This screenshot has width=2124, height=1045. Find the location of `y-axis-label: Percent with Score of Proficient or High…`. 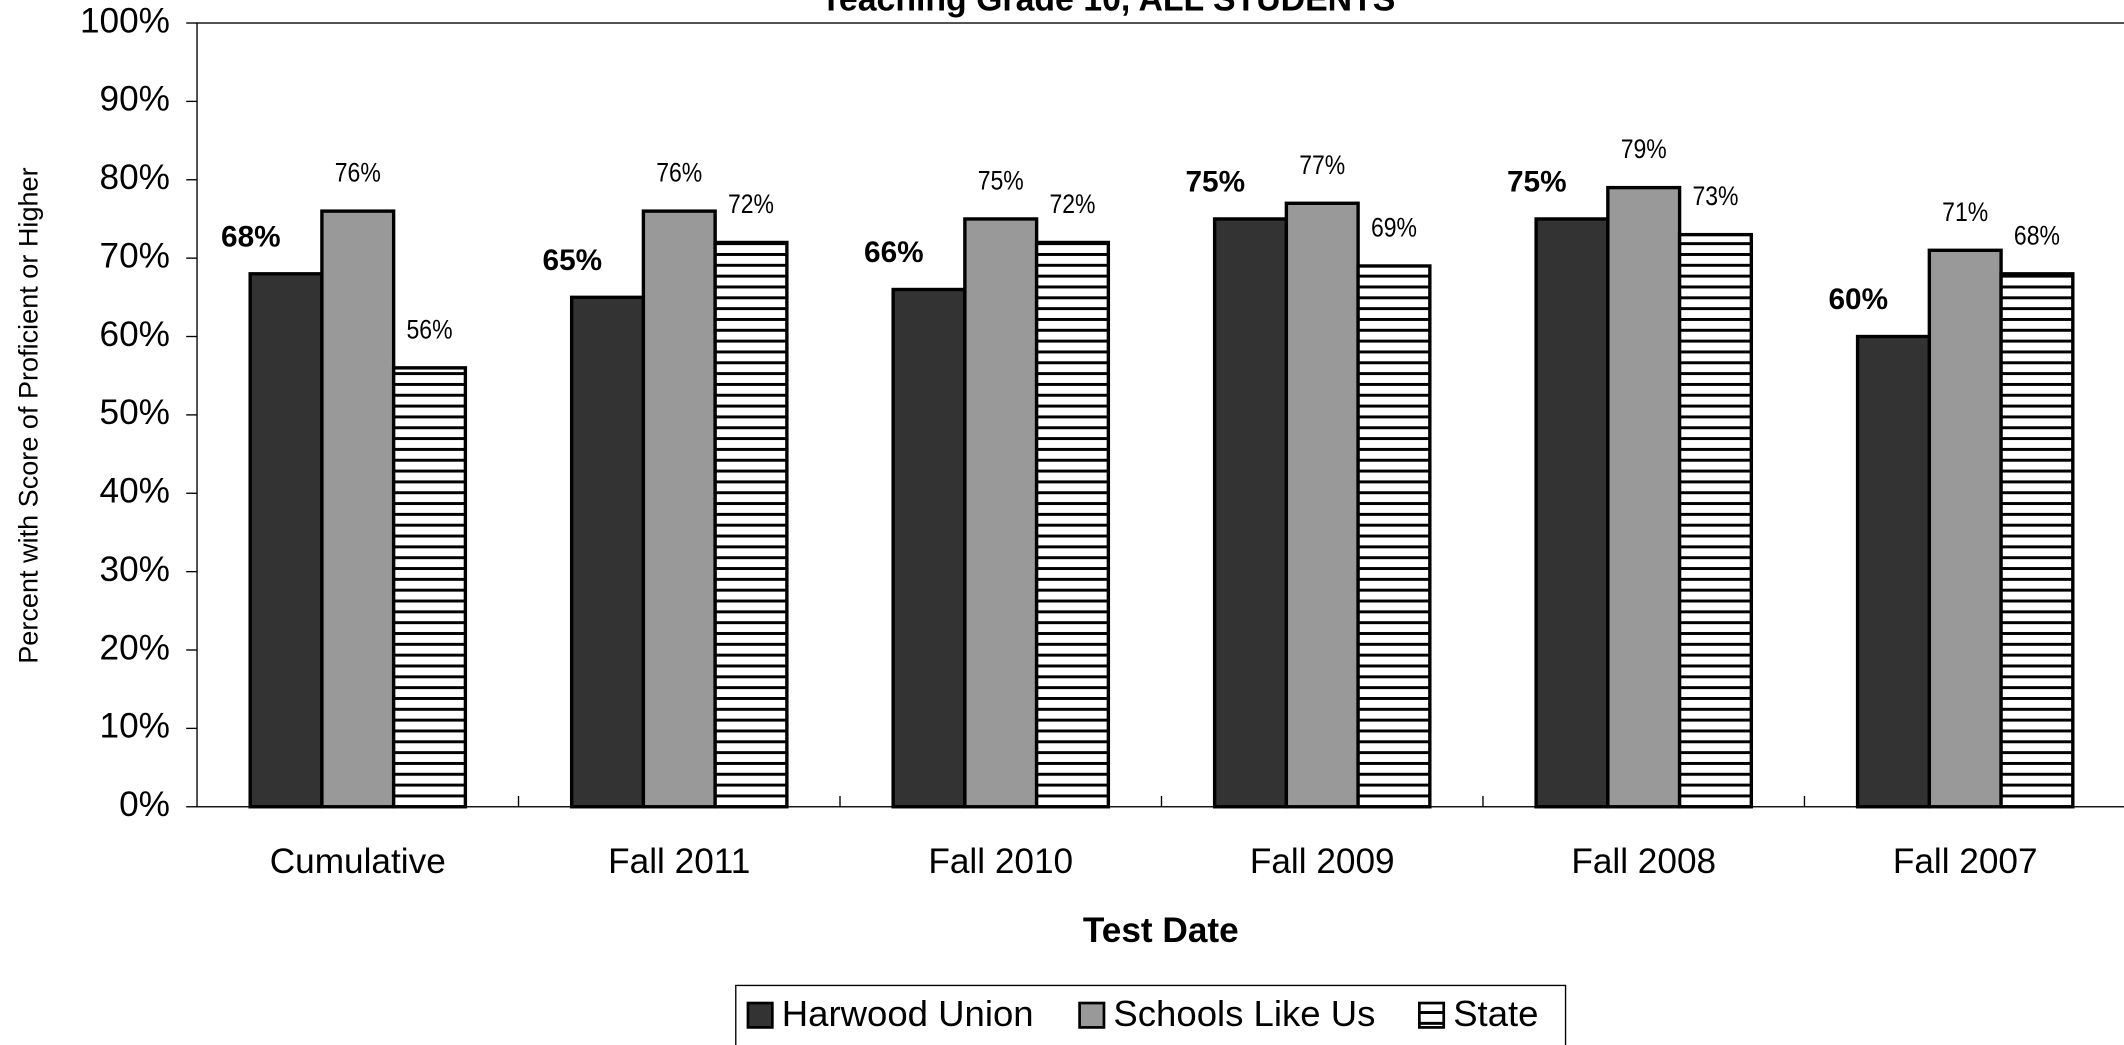

y-axis-label: Percent with Score of Proficient or High… is located at coordinates (28, 415).